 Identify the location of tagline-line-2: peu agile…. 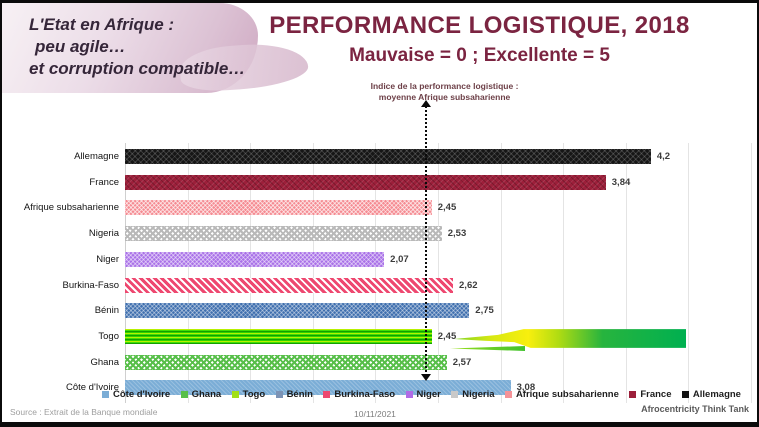
(80, 46).